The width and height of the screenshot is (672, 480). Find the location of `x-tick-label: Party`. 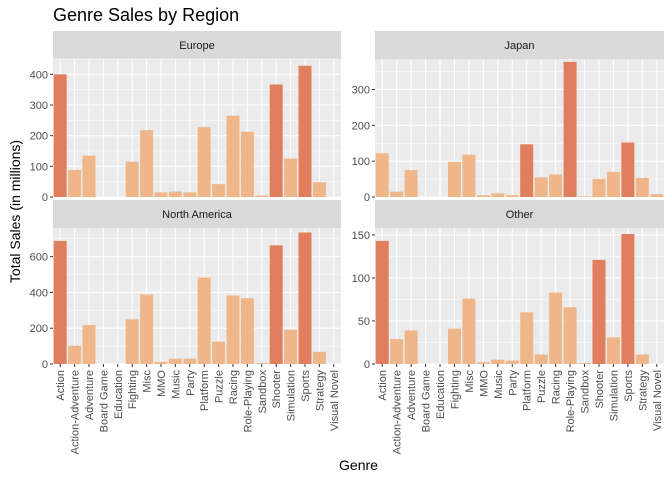

x-tick-label: Party is located at coordinates (513, 383).